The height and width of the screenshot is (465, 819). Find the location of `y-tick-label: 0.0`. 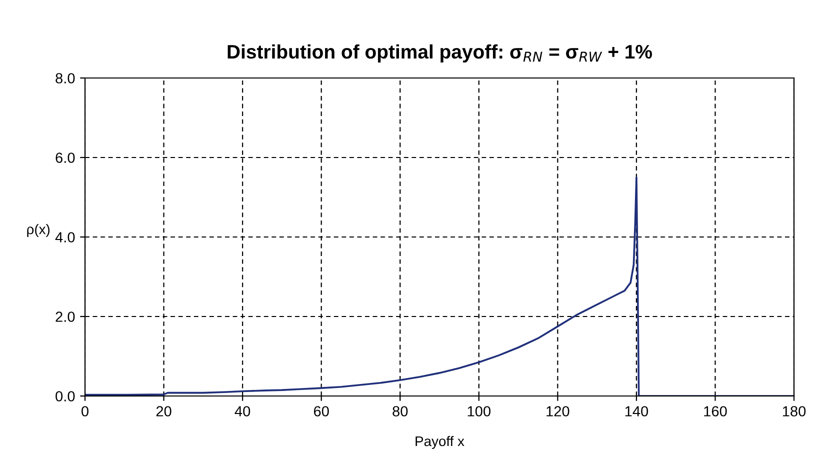

y-tick-label: 0.0 is located at coordinates (65, 396).